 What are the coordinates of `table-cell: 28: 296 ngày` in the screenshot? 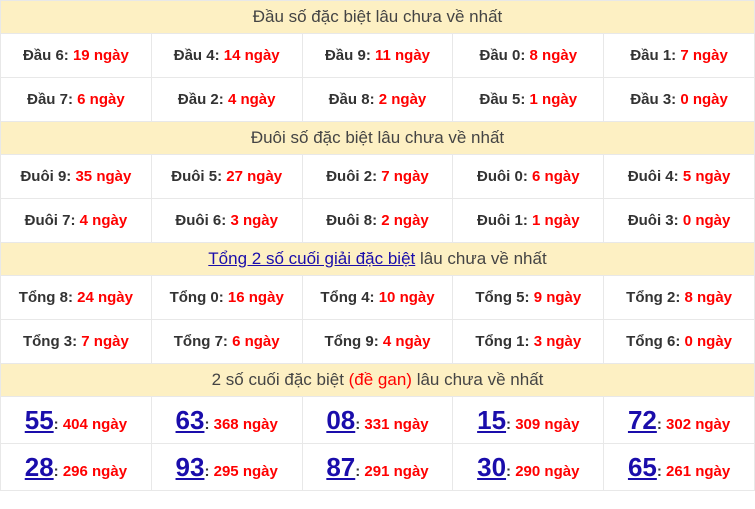 It's located at (76, 467).